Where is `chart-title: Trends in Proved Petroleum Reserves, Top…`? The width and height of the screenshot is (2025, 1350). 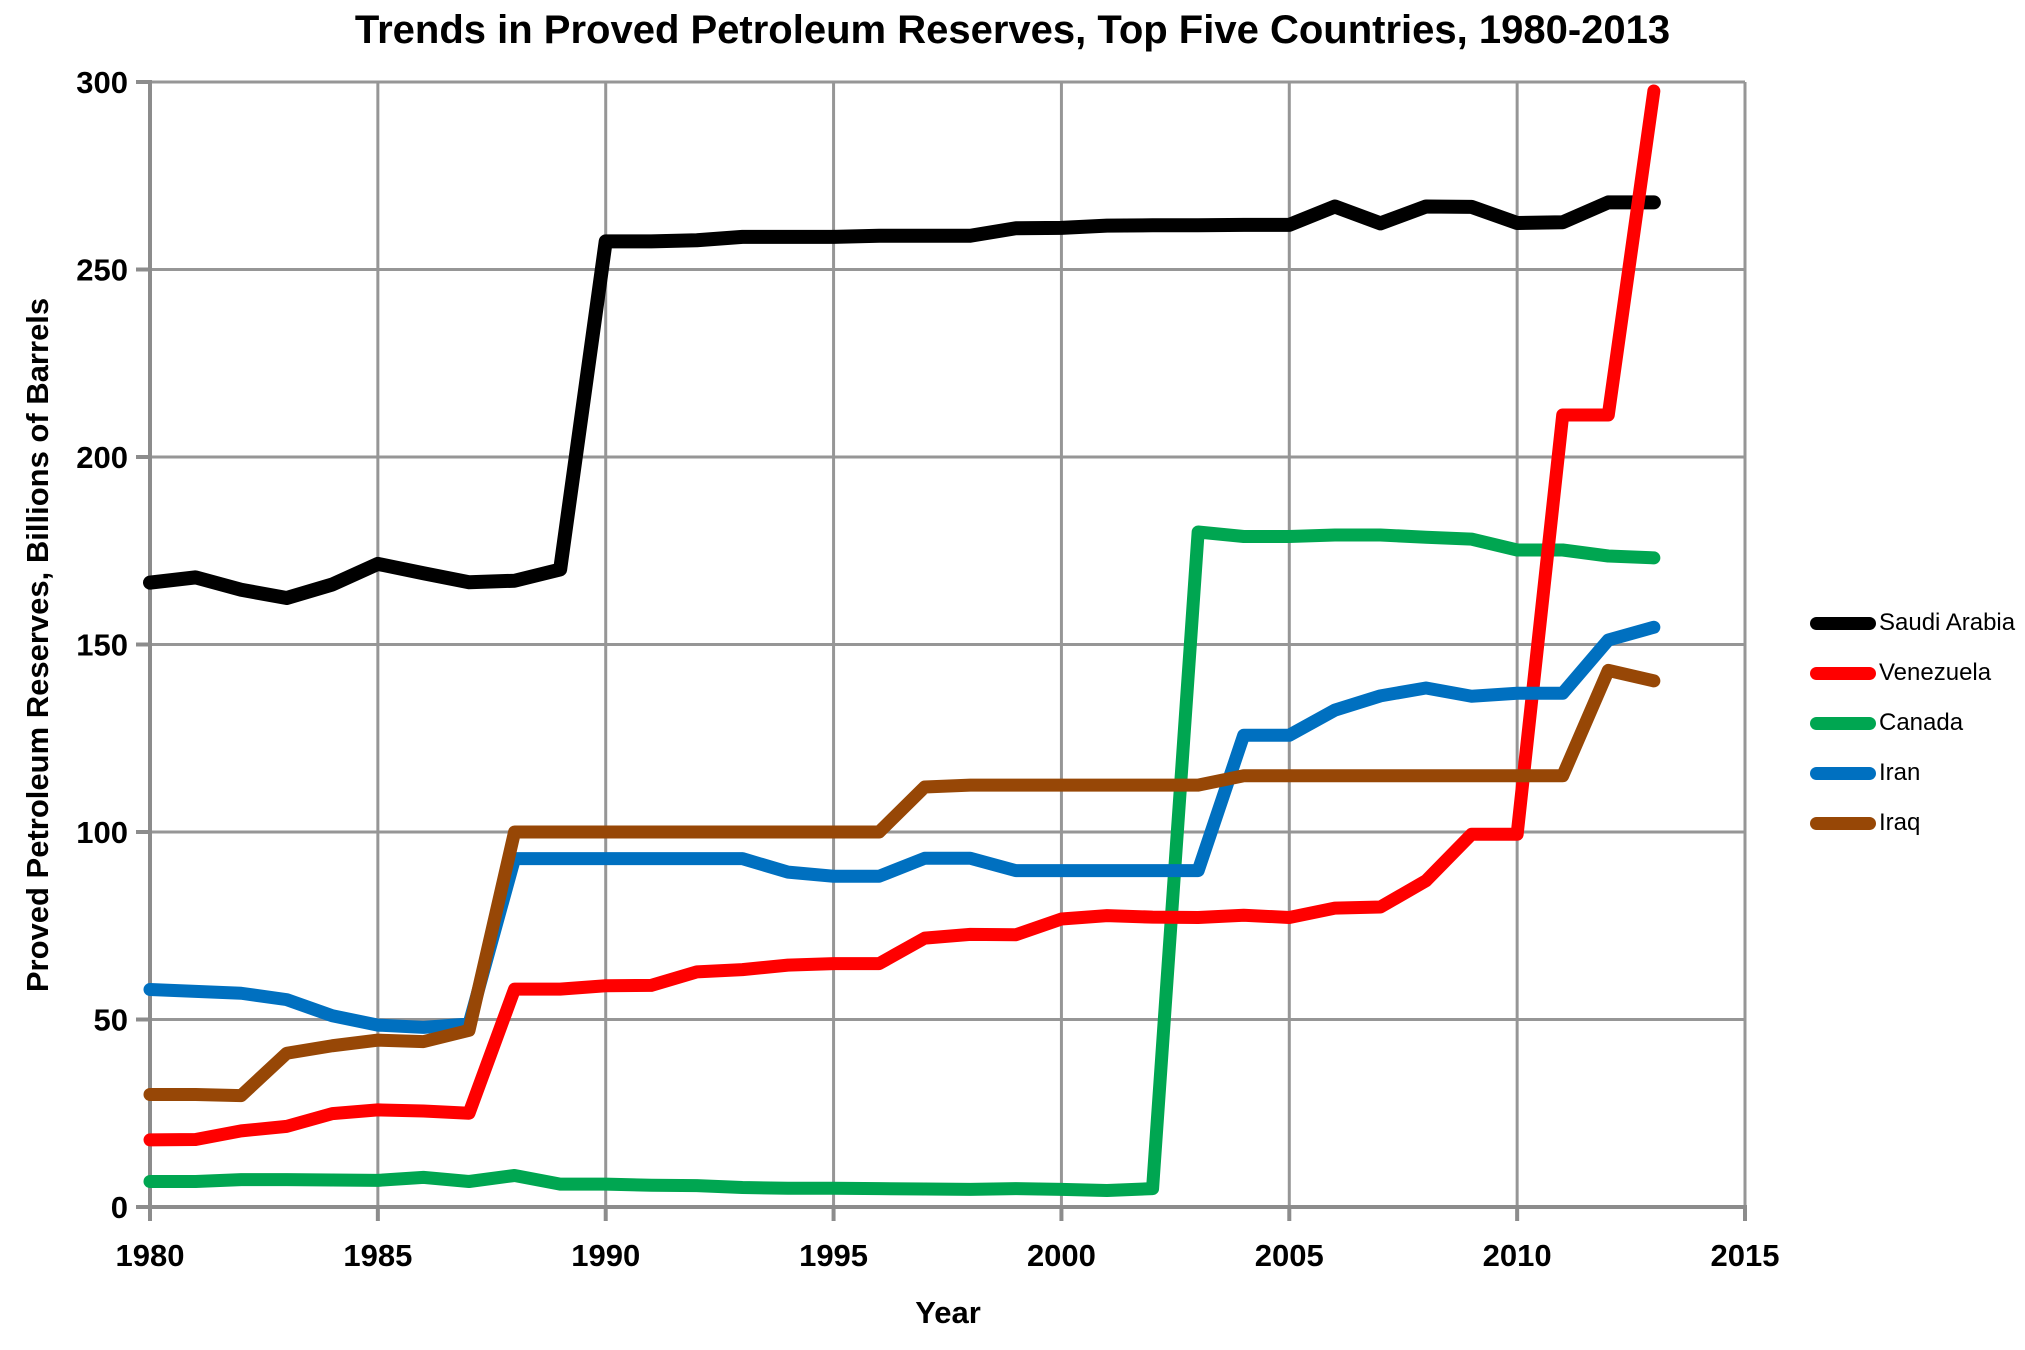
chart-title: Trends in Proved Petroleum Reserves, Top… is located at coordinates (1012, 30).